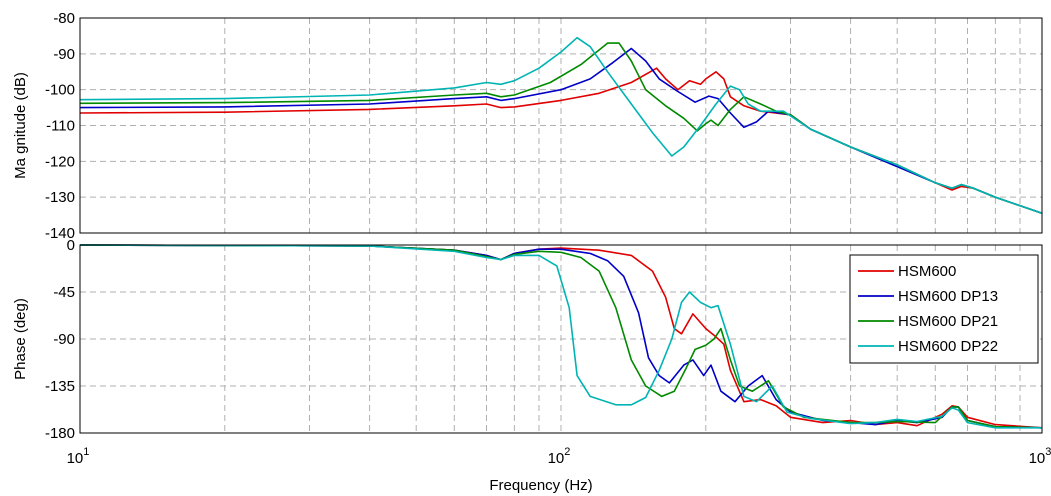 This screenshot has width=1051, height=496. Describe the element at coordinates (78, 456) in the screenshot. I see `xtick-label: 10¹` at that location.